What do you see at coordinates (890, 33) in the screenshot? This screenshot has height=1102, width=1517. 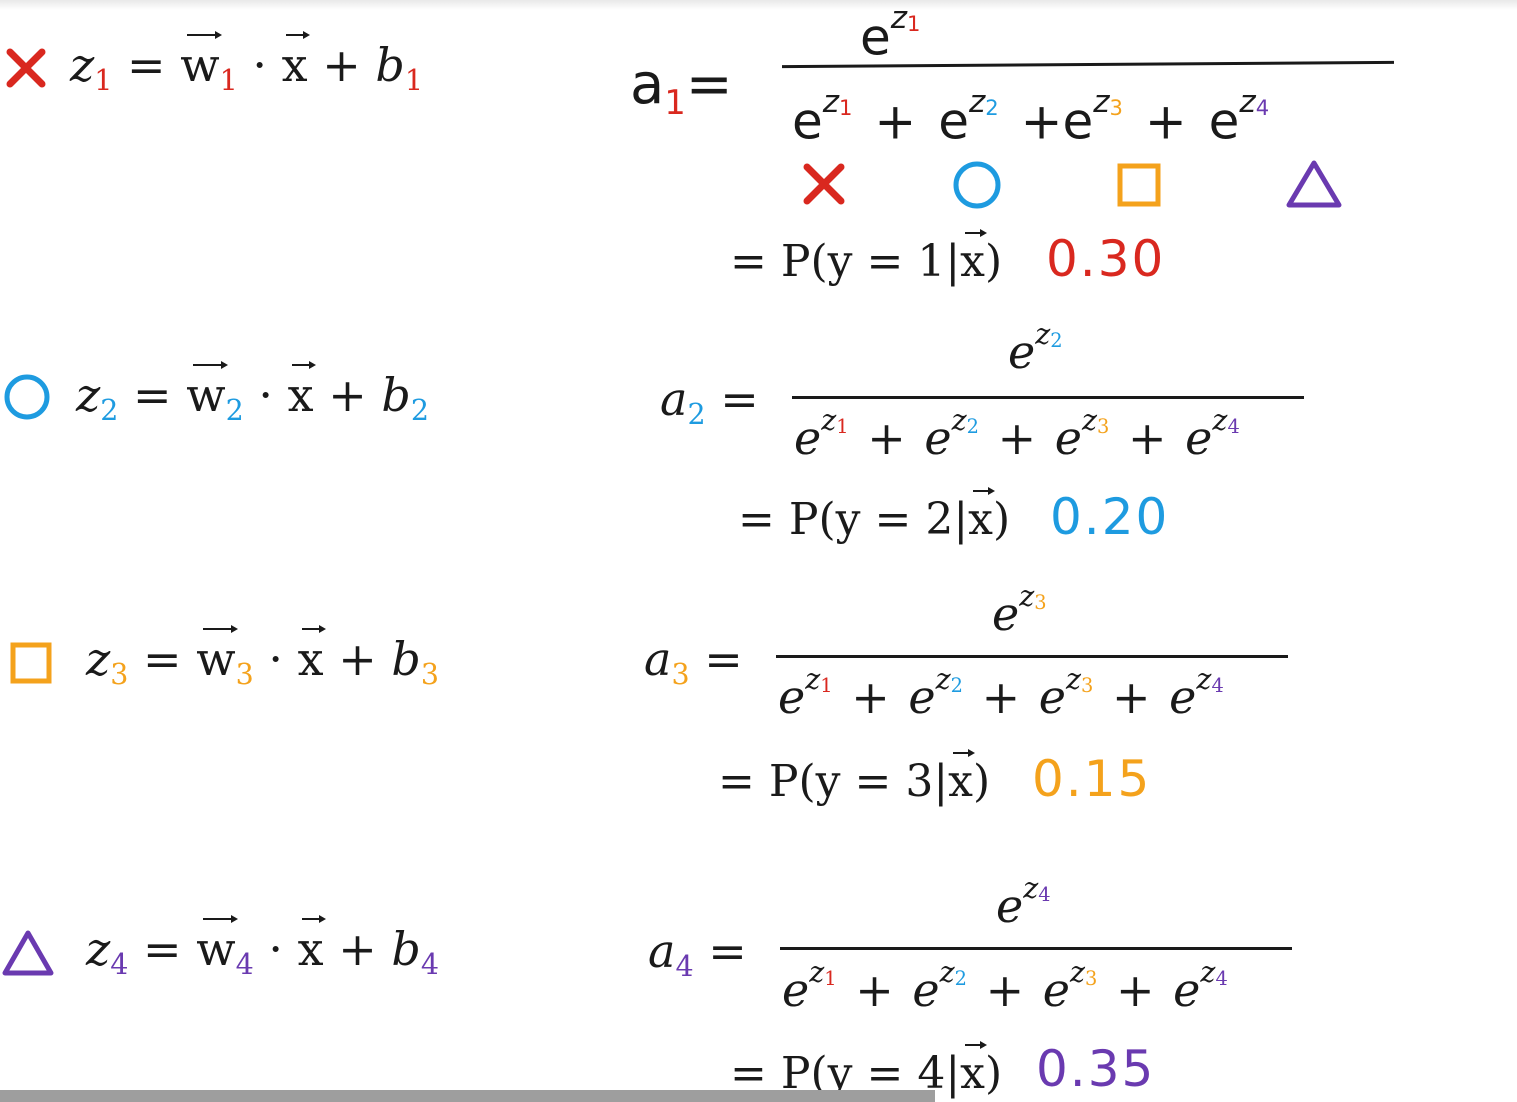 I see `a1-numerator: ez1` at bounding box center [890, 33].